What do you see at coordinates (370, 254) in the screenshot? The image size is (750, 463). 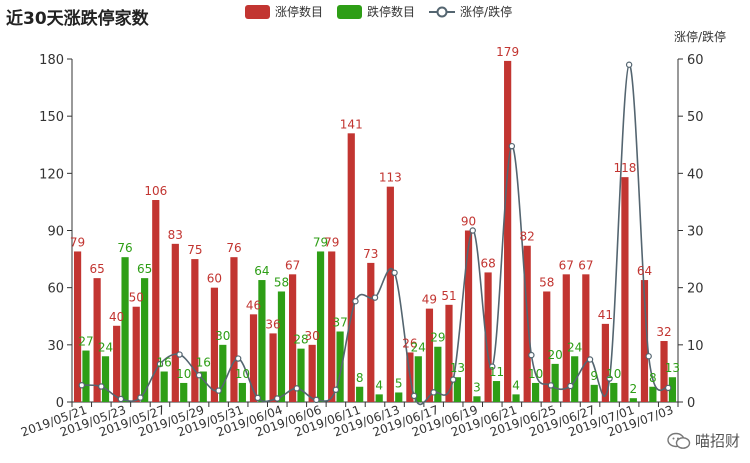 I see `data-label-limit-up: 73` at bounding box center [370, 254].